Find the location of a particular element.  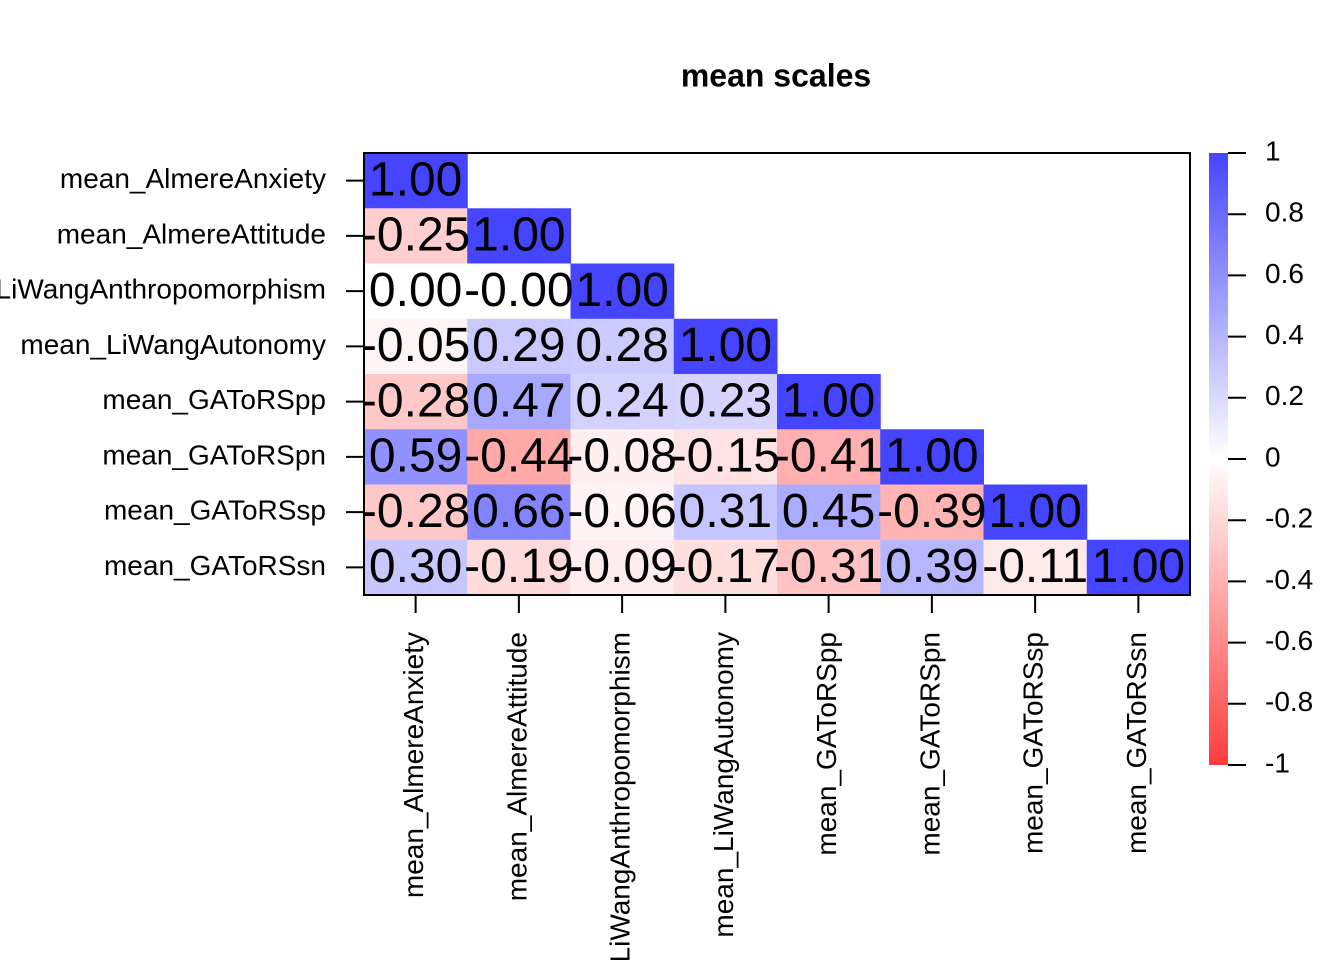

colorbar-tick-label: -0.6 is located at coordinates (1289, 640).